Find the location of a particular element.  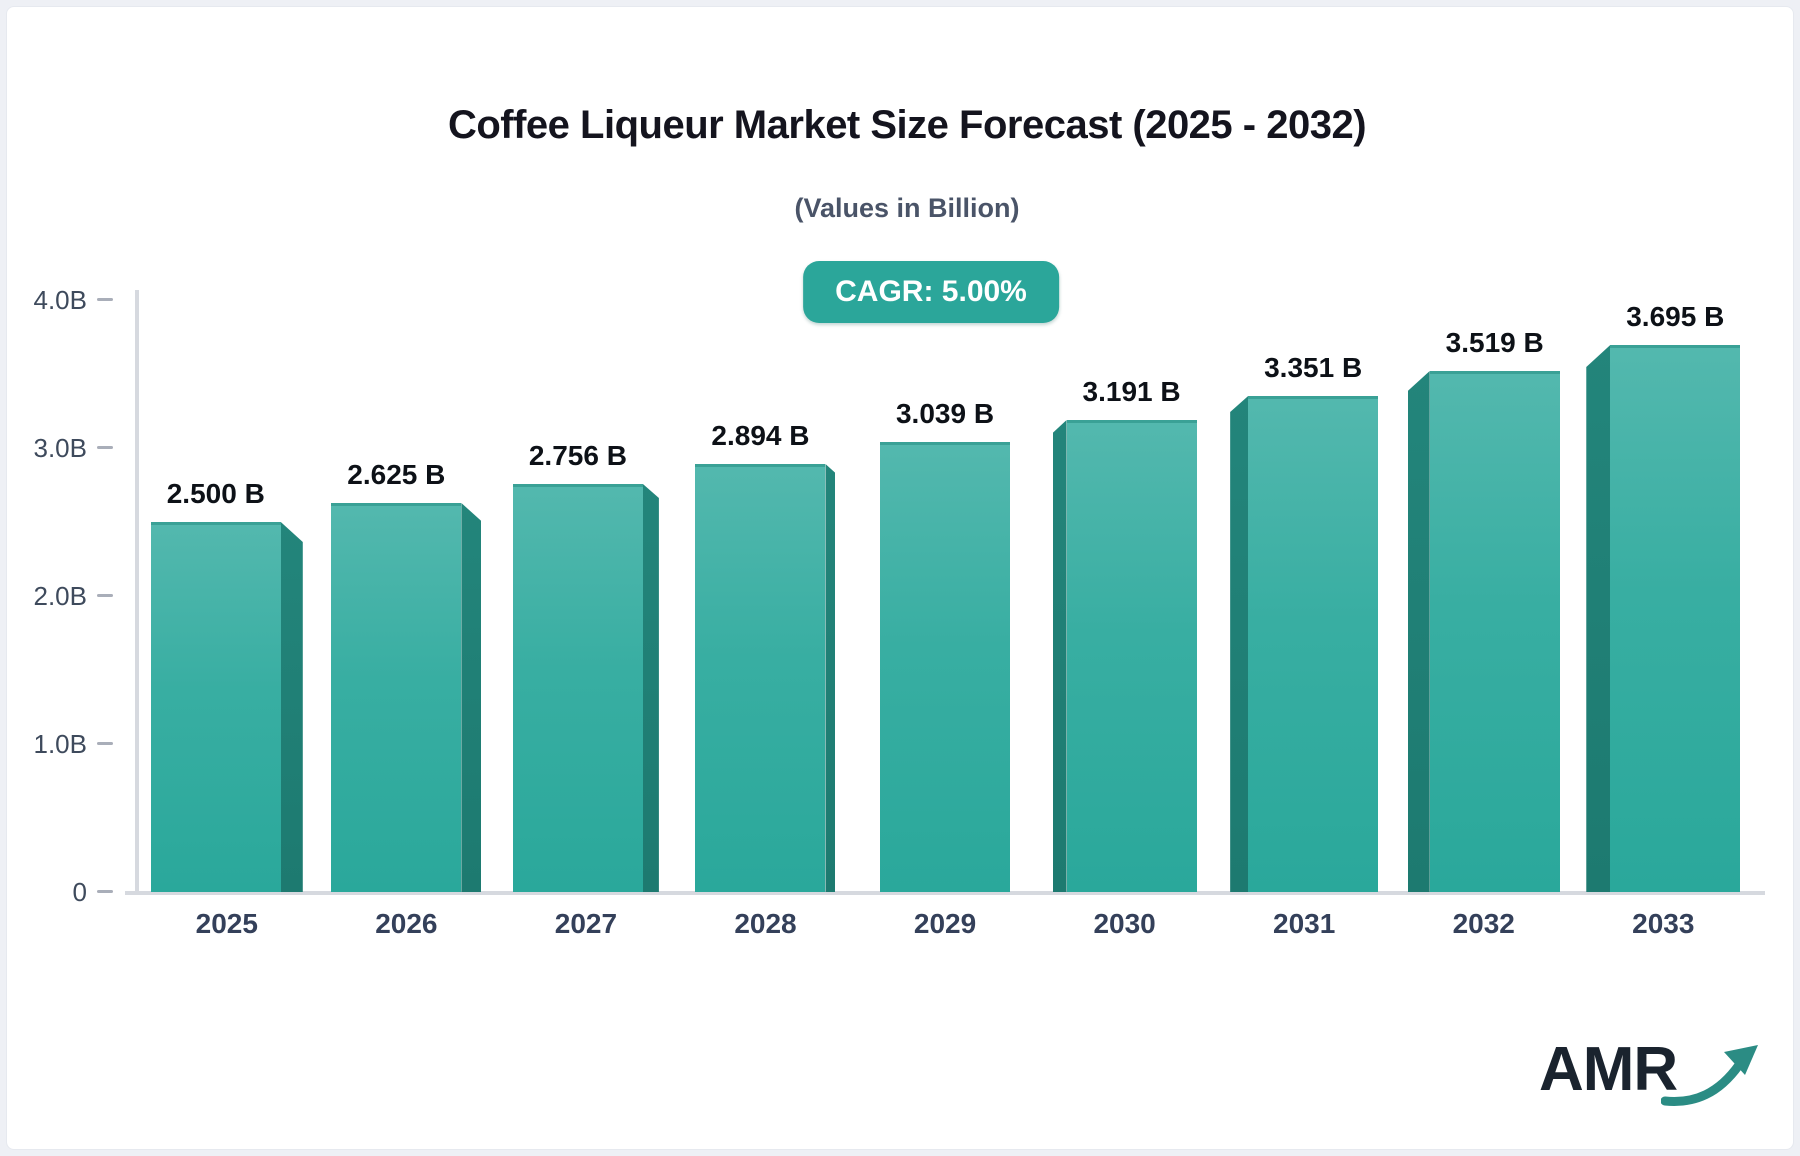

amr-logo: AMR is located at coordinates (1652, 1075).